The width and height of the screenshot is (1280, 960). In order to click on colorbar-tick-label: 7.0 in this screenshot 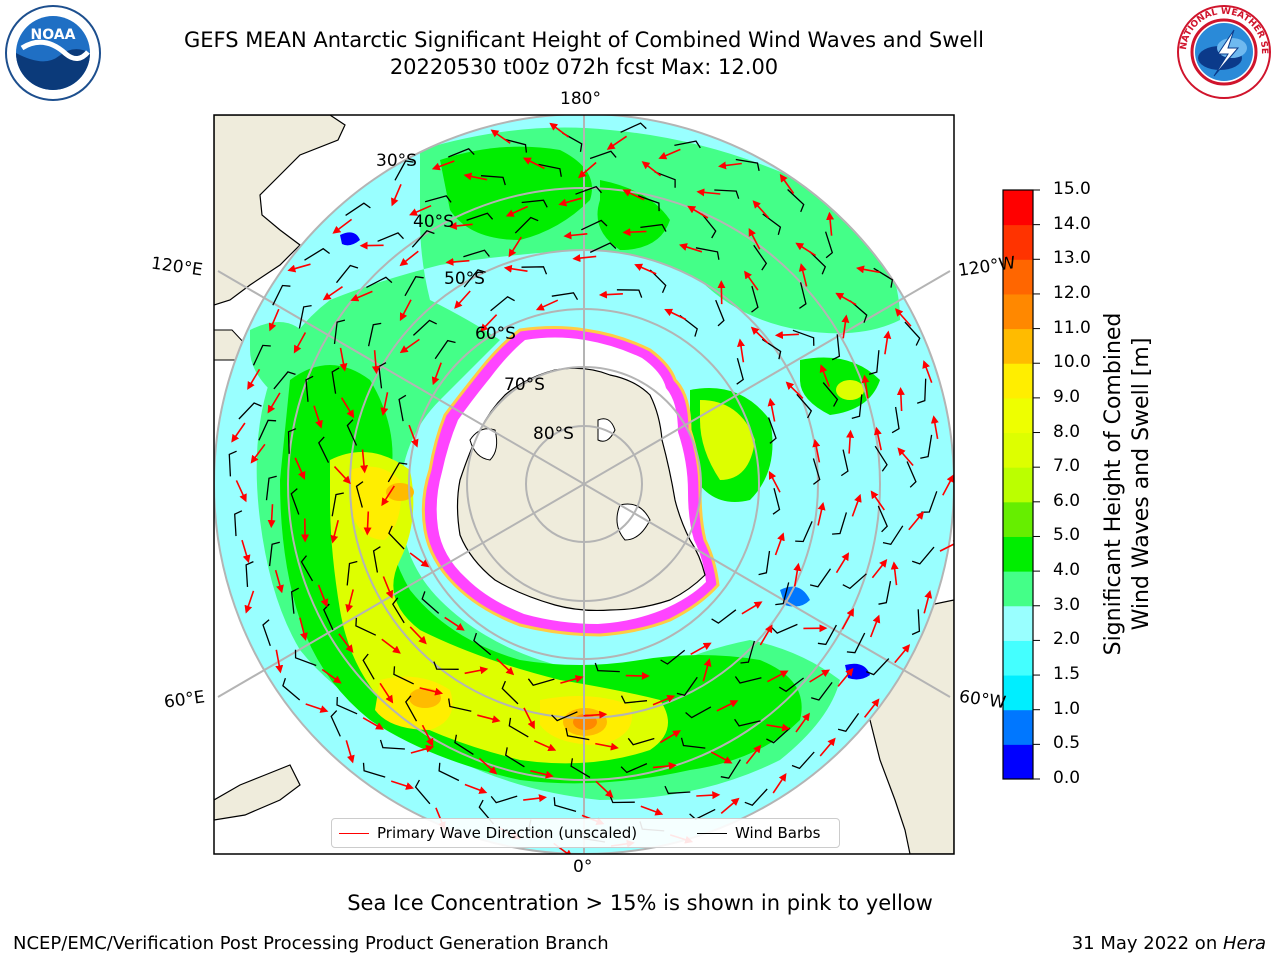, I will do `click(1067, 466)`.